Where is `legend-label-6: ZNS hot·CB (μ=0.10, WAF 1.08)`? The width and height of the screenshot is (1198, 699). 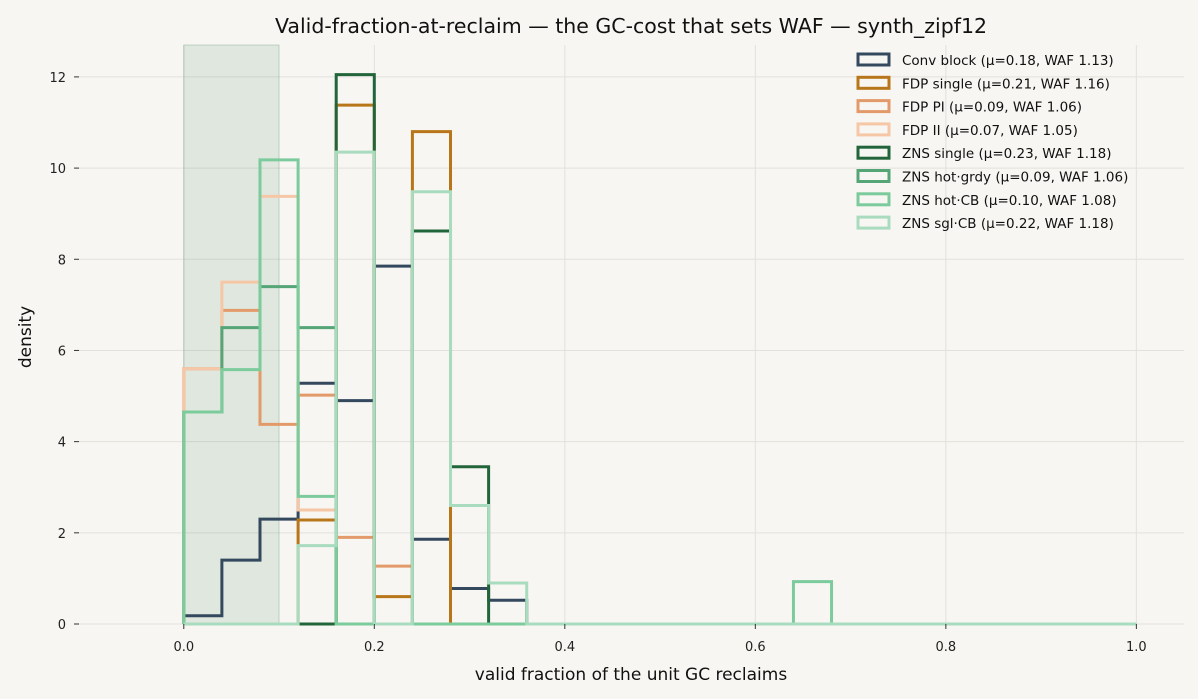 legend-label-6: ZNS hot·CB (μ=0.10, WAF 1.08) is located at coordinates (1009, 201).